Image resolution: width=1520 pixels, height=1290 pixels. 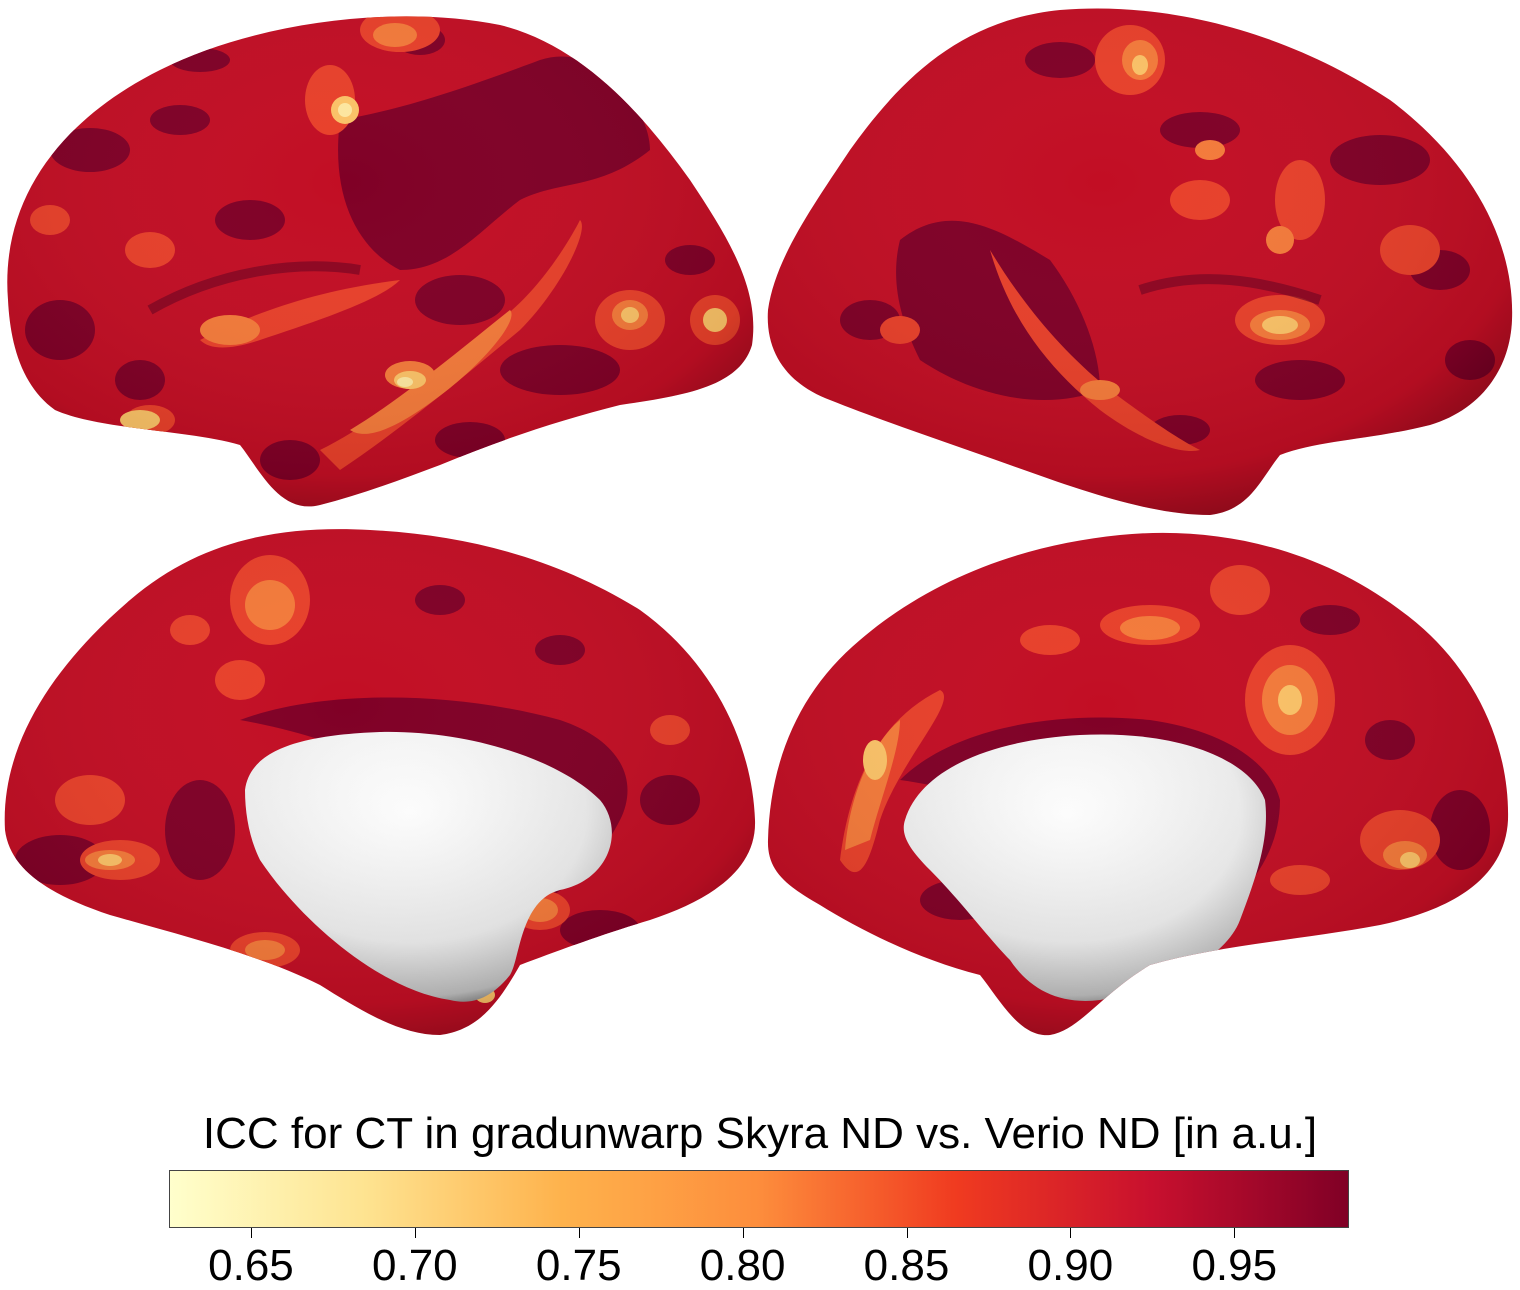 I want to click on colorbar-tick-label: 0.65, so click(x=251, y=1265).